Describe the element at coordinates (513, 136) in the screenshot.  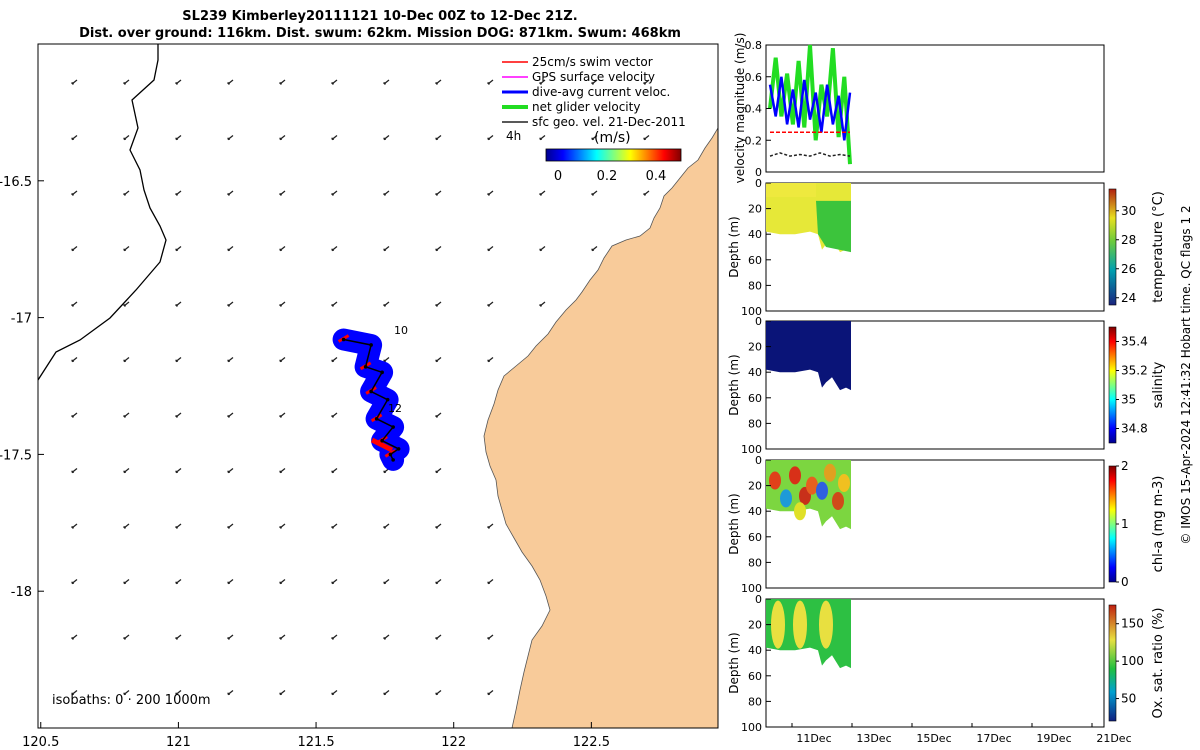
I see `marker-4h: 4h` at that location.